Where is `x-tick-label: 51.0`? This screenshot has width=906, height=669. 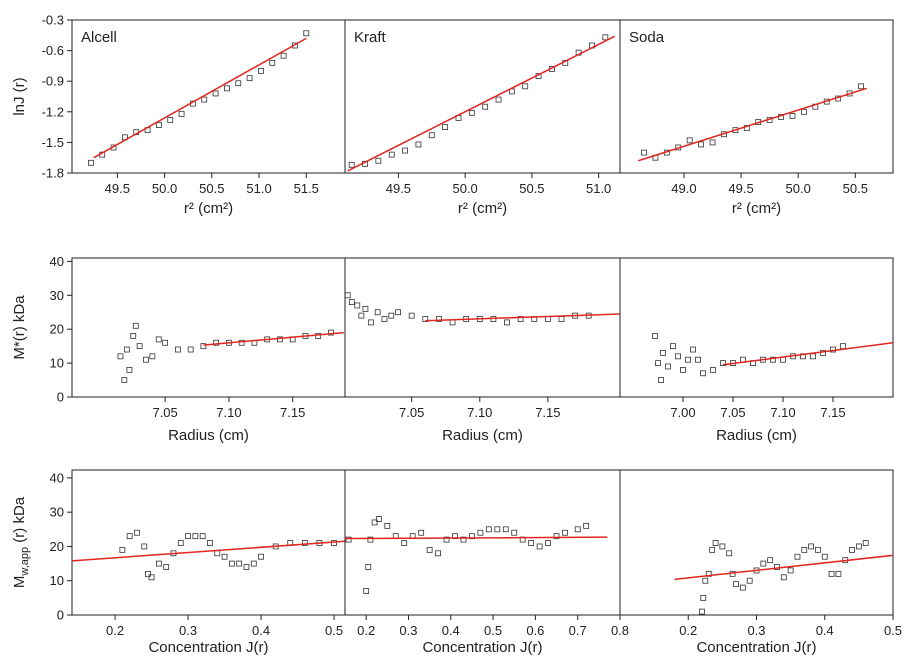
x-tick-label: 51.0 is located at coordinates (598, 188).